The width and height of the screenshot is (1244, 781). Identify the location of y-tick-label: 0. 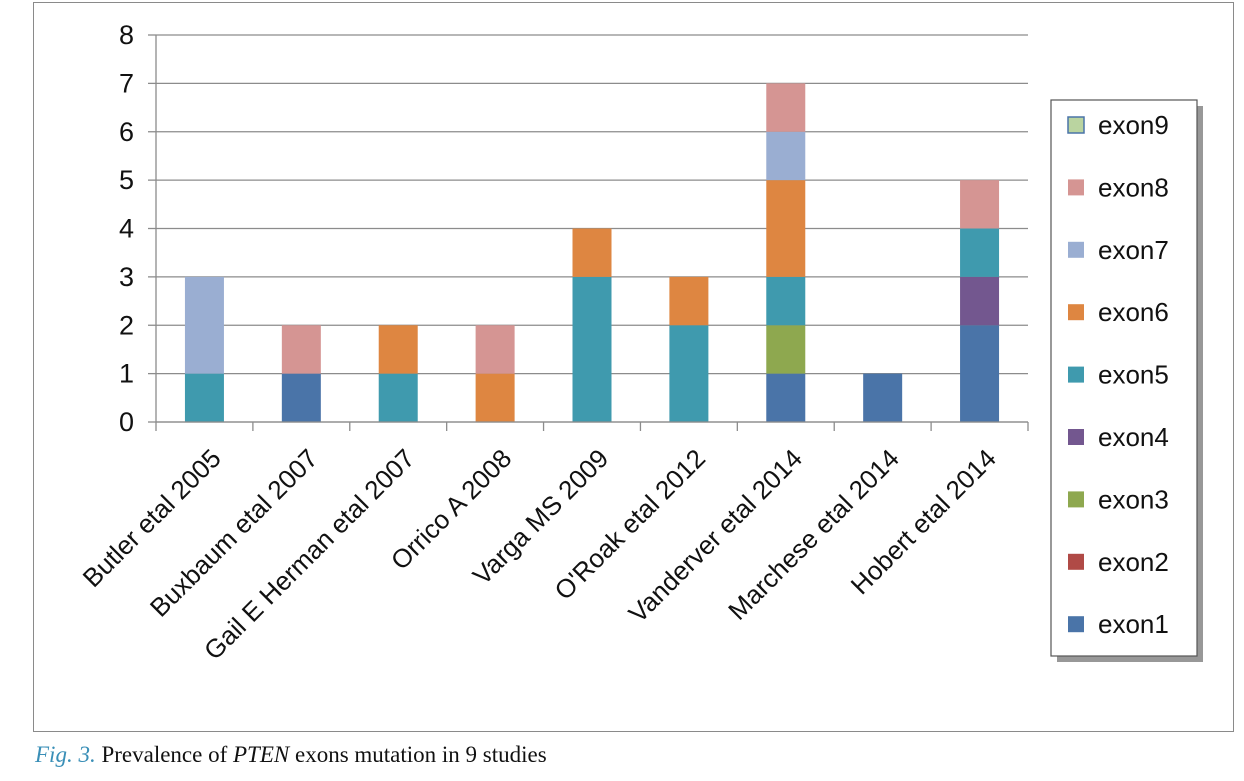
(126, 422).